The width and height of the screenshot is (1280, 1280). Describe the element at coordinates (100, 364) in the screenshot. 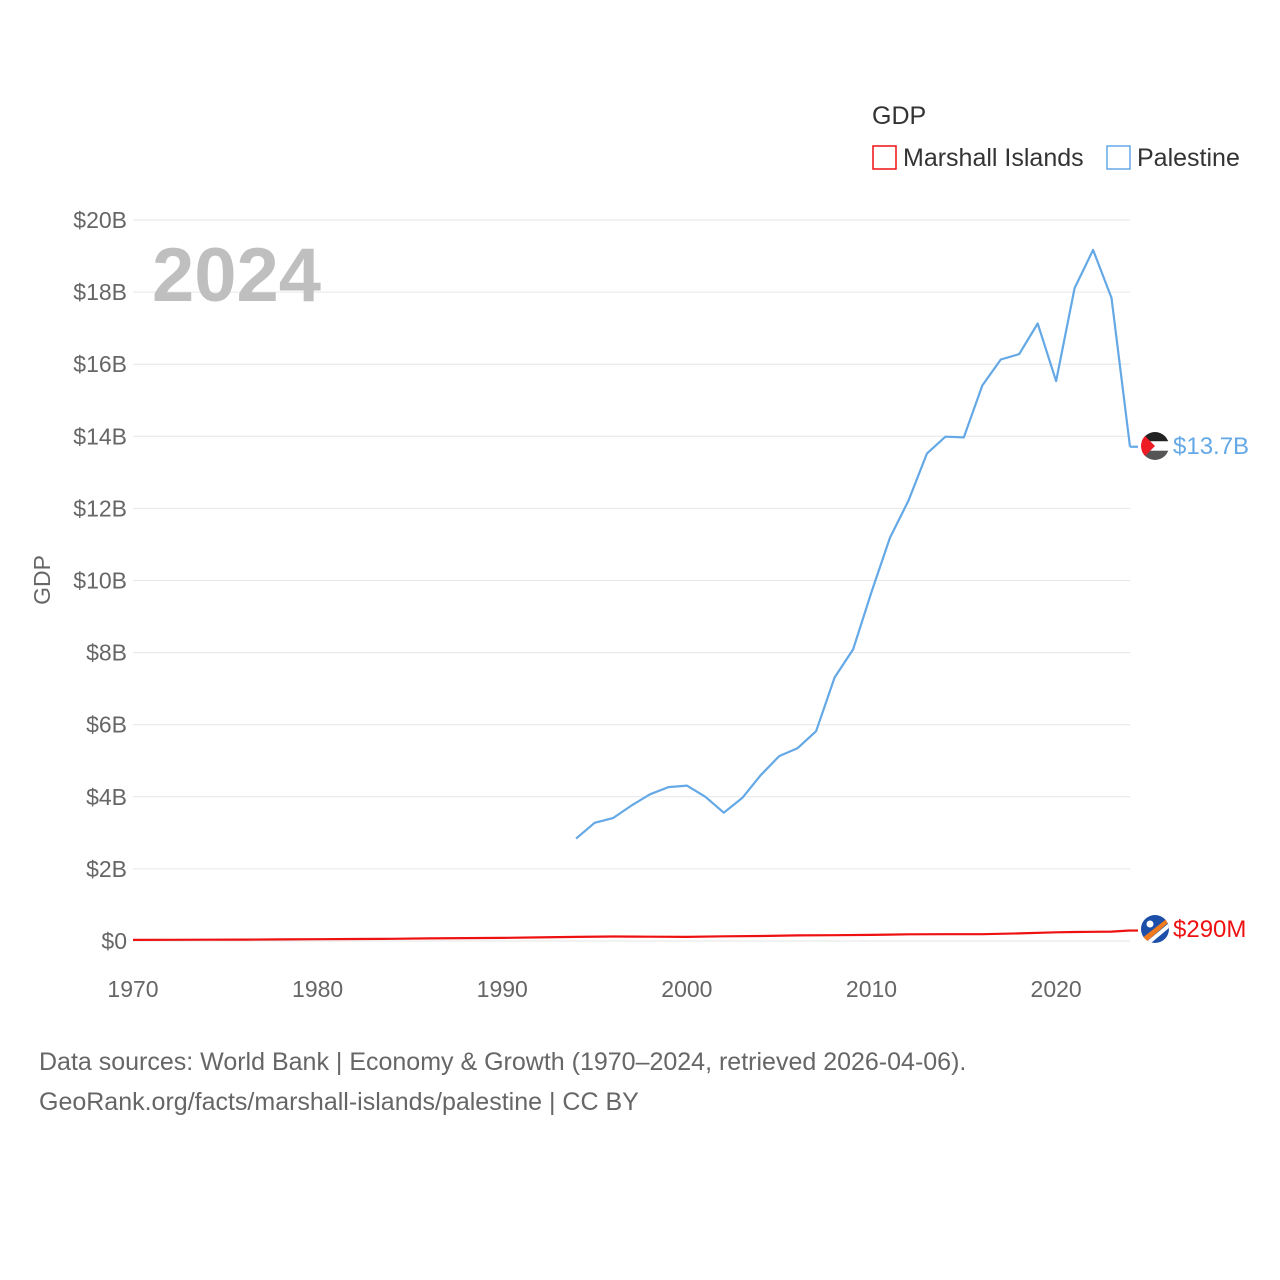

I see `y-tick-label: $16B` at that location.